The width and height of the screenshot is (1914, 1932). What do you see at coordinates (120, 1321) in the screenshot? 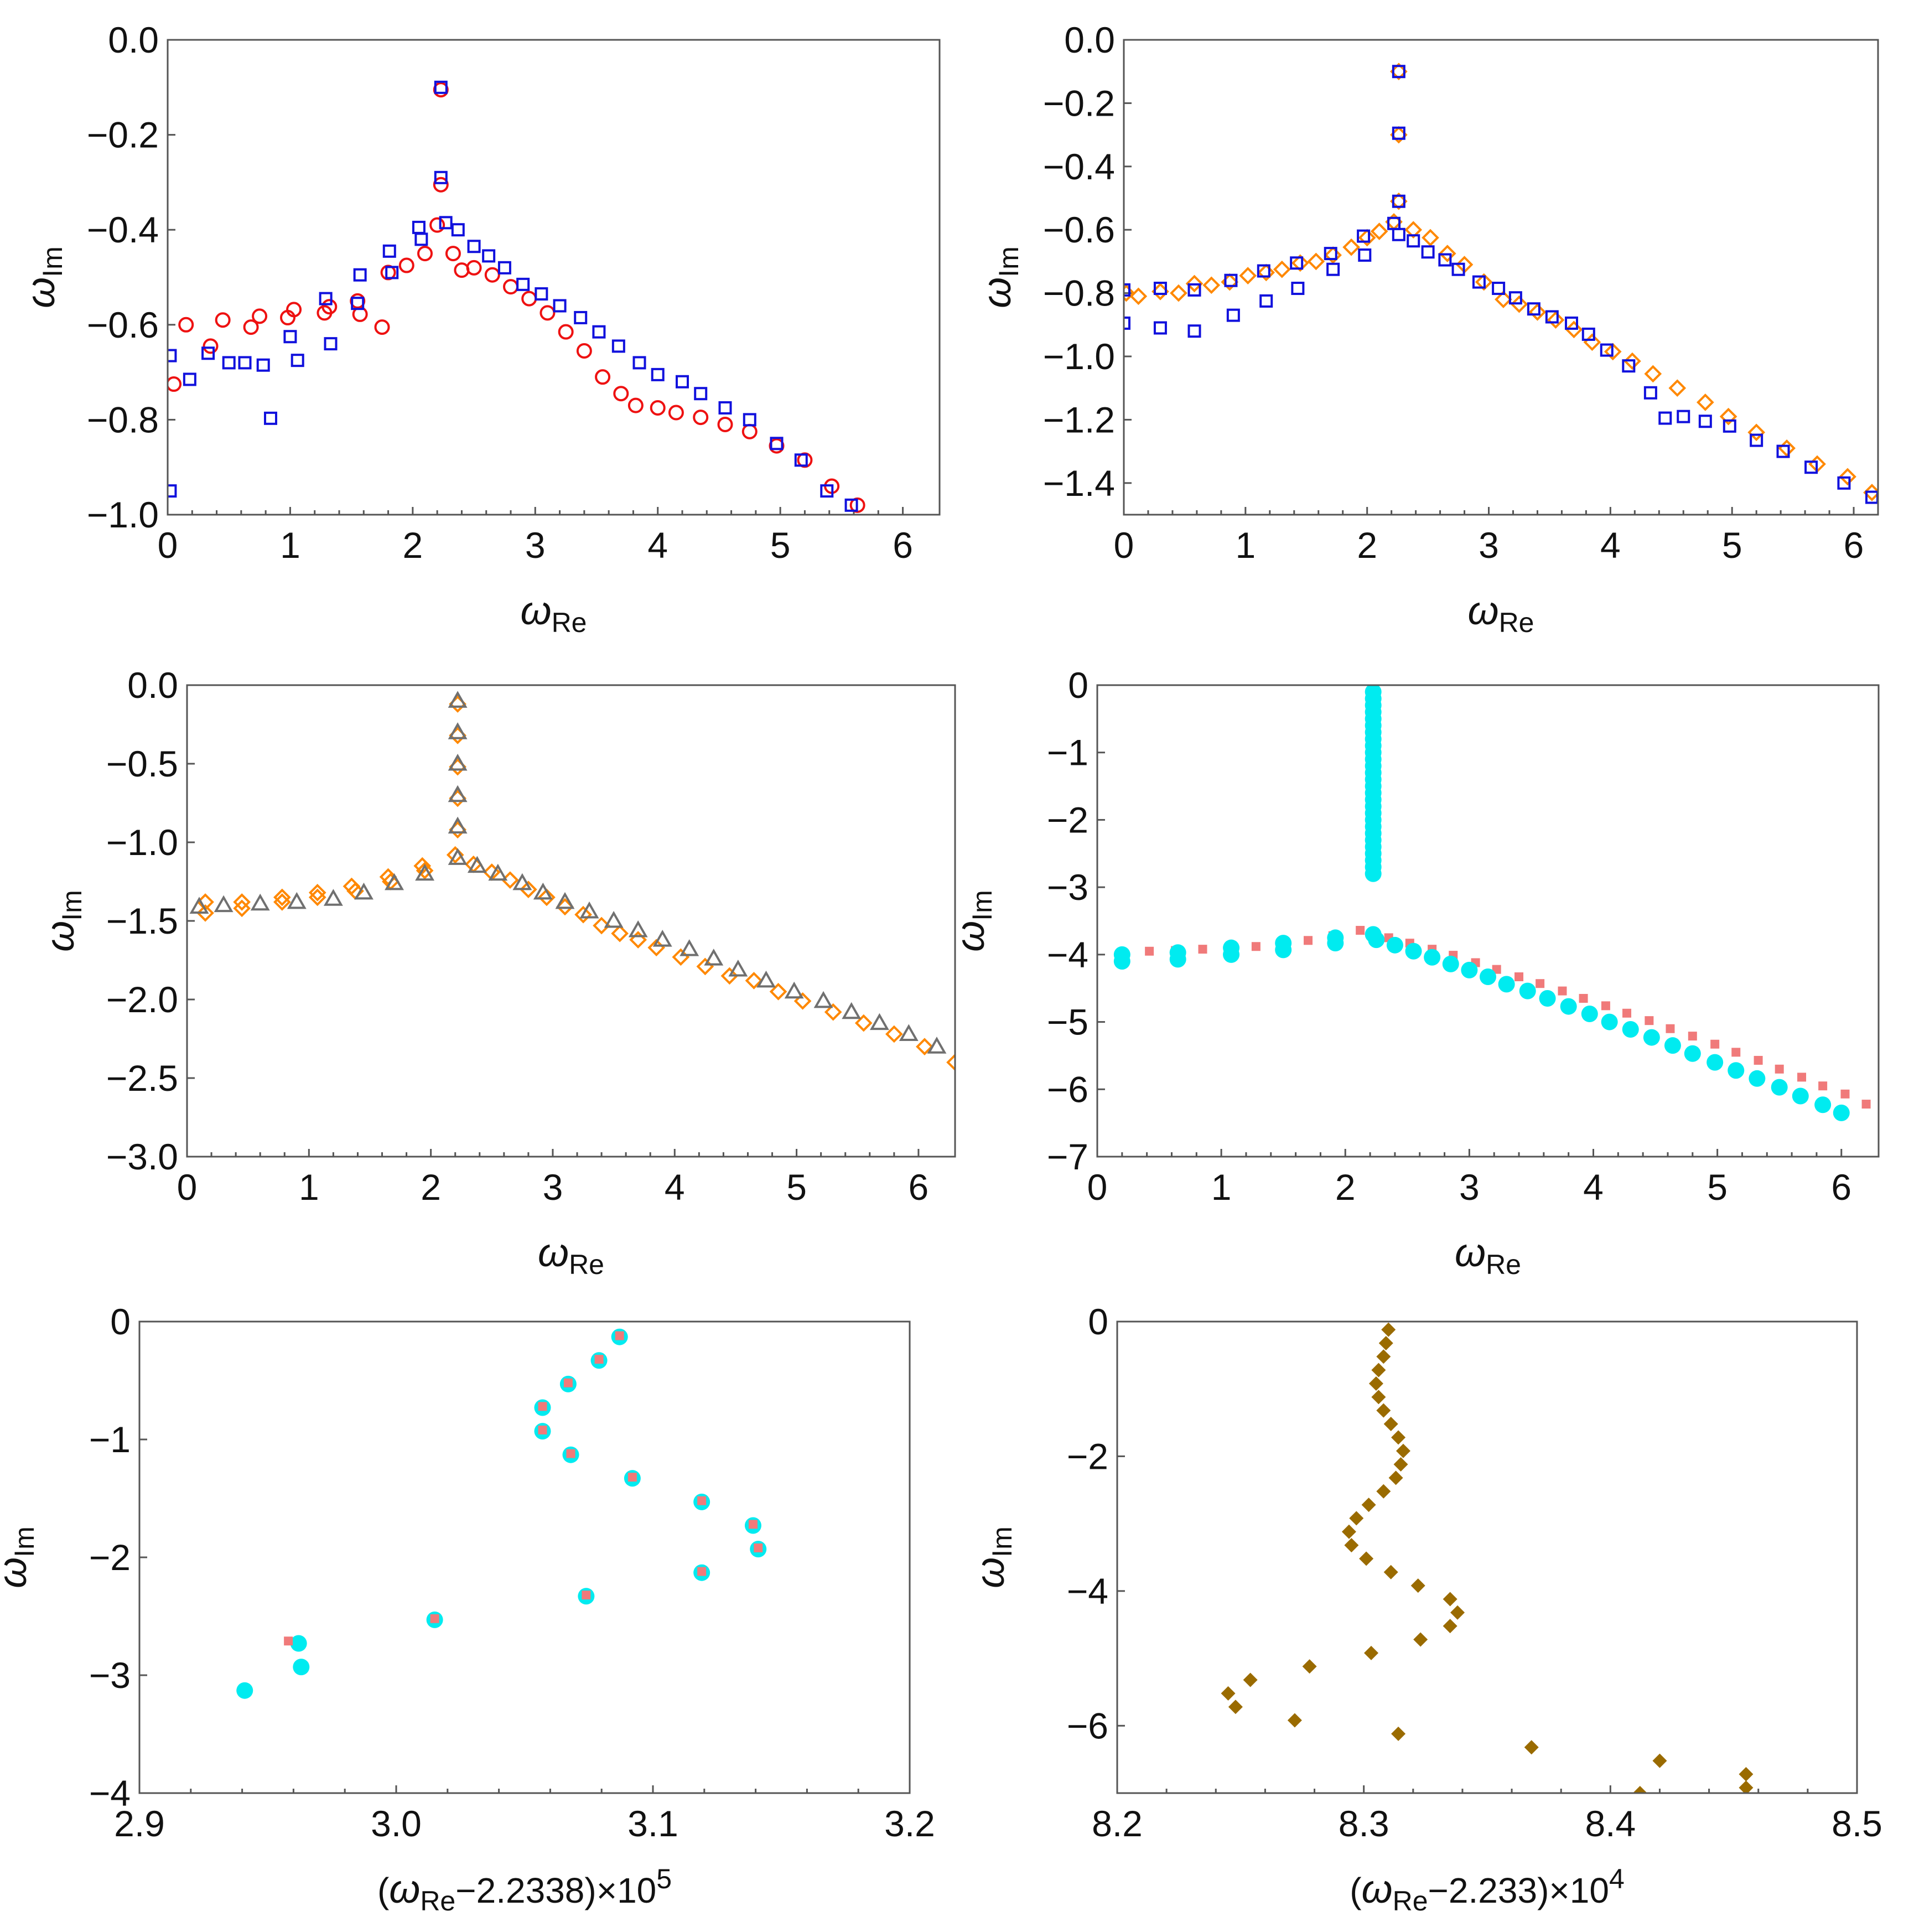
I see `y-tick-label: 0` at bounding box center [120, 1321].